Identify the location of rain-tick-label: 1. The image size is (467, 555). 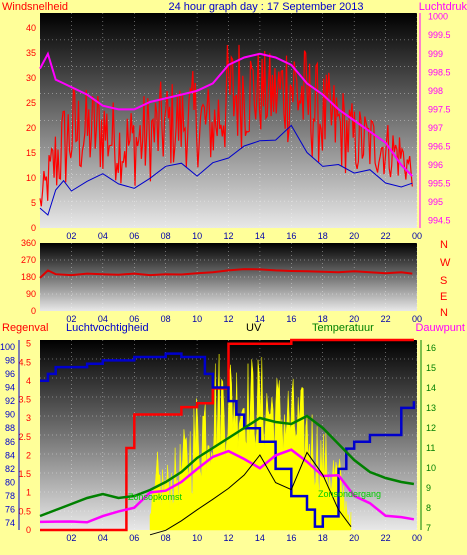
(28, 493).